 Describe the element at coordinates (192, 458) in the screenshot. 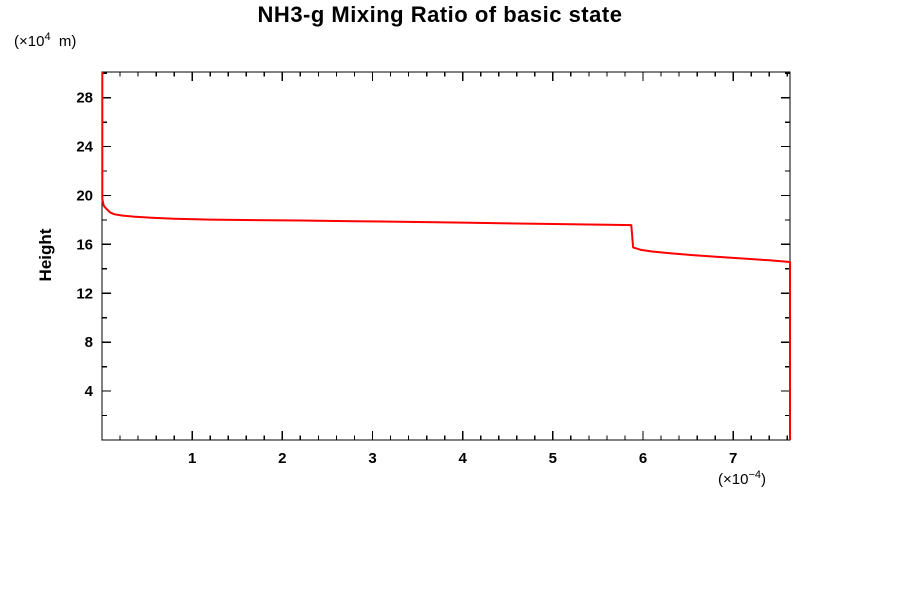

I see `x-tick-label: 1` at that location.